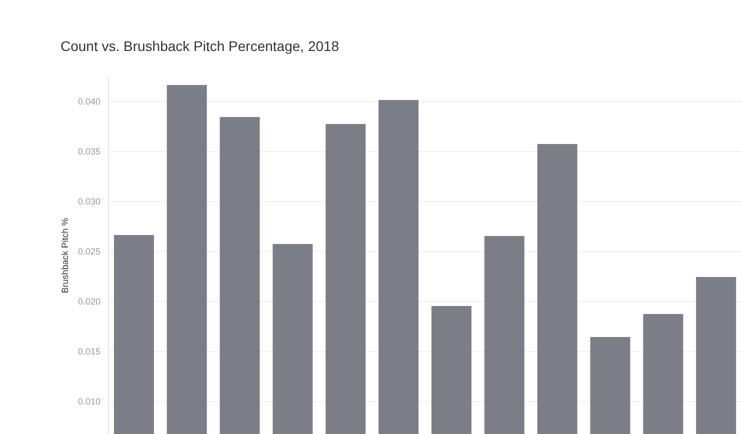  I want to click on y-tick-label: 0.015, so click(89, 351).